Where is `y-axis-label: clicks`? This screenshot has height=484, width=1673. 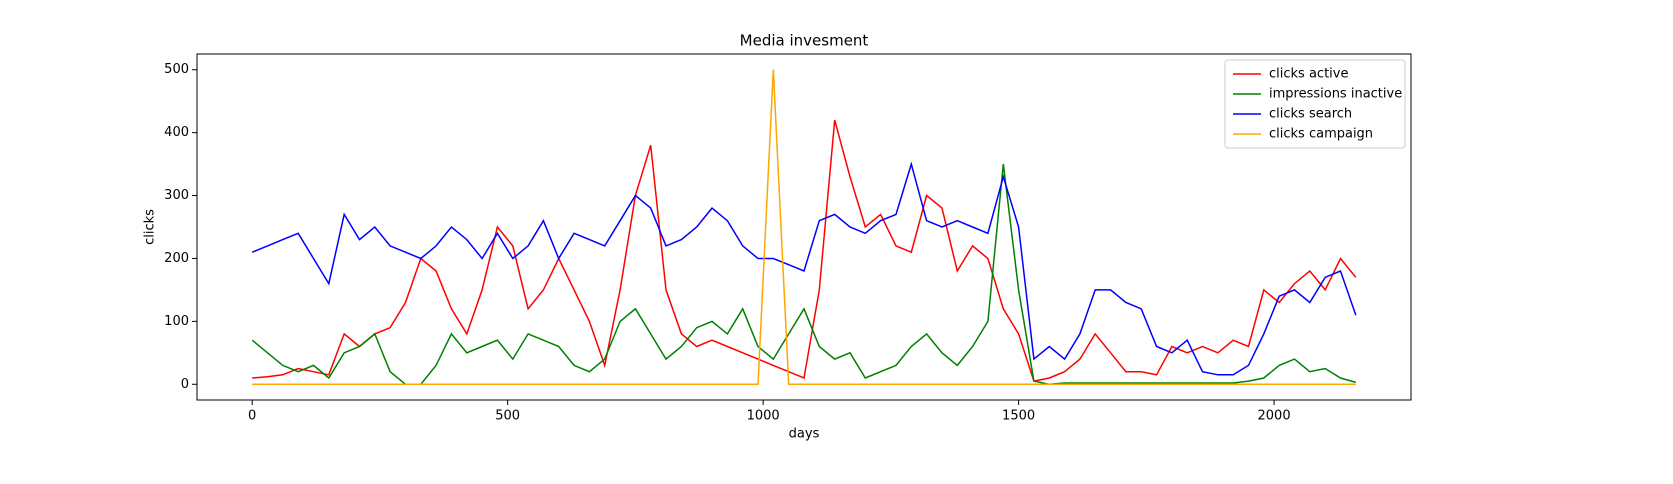 y-axis-label: clicks is located at coordinates (150, 227).